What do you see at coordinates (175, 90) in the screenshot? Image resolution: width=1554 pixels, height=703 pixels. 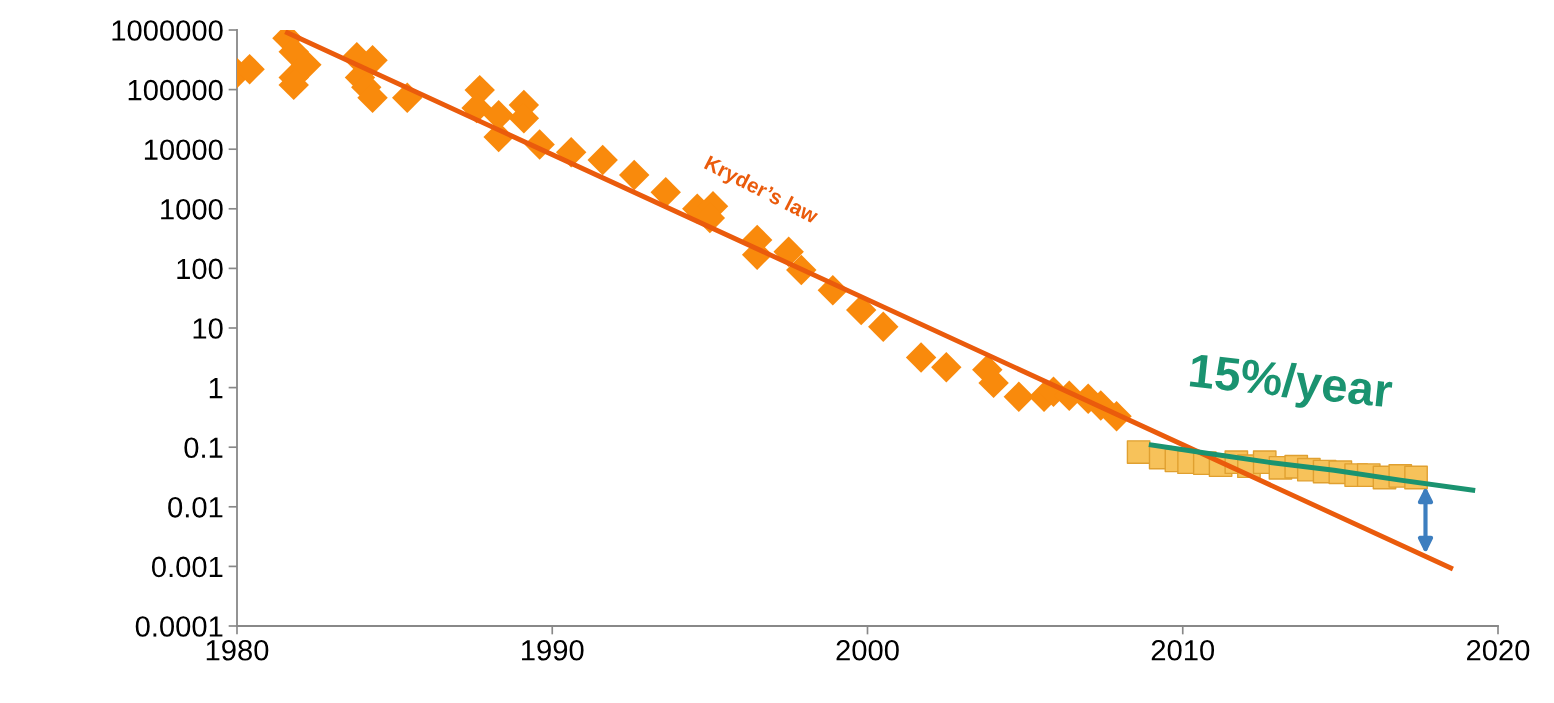 I see `y-tick-label: 100000` at bounding box center [175, 90].